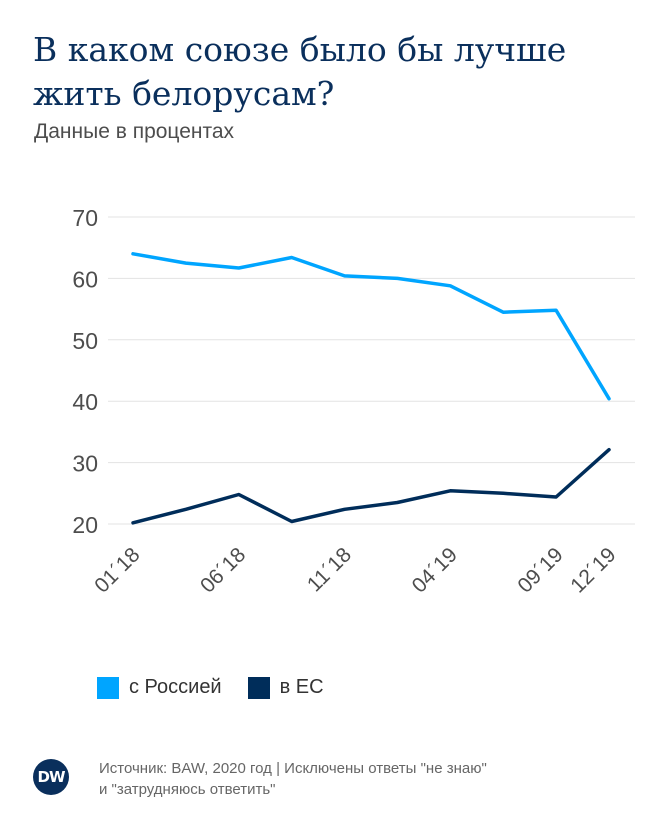 The width and height of the screenshot is (662, 828). Describe the element at coordinates (85, 341) in the screenshot. I see `y-tick-label: 50` at that location.